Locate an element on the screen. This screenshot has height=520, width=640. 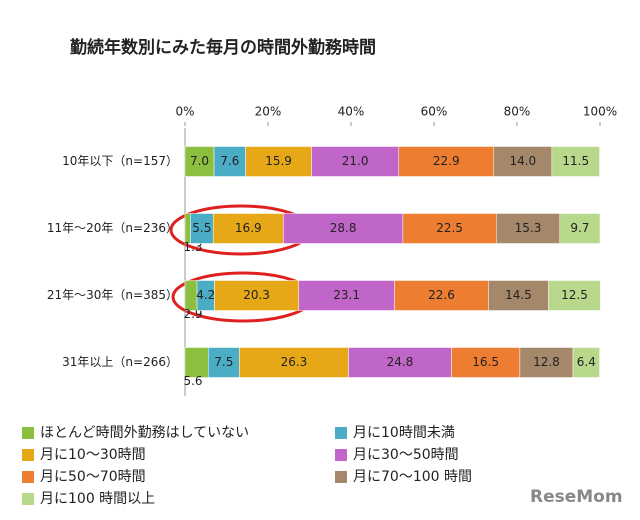
x-tick-label: 0% is located at coordinates (184, 112).